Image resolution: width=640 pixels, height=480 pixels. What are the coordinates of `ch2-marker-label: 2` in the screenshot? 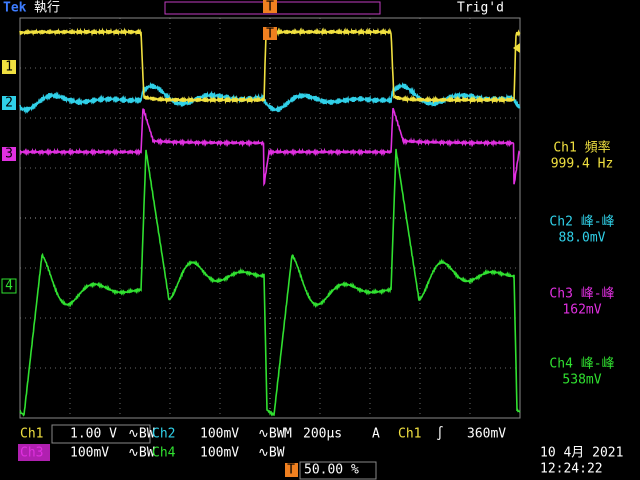 It's located at (9, 103).